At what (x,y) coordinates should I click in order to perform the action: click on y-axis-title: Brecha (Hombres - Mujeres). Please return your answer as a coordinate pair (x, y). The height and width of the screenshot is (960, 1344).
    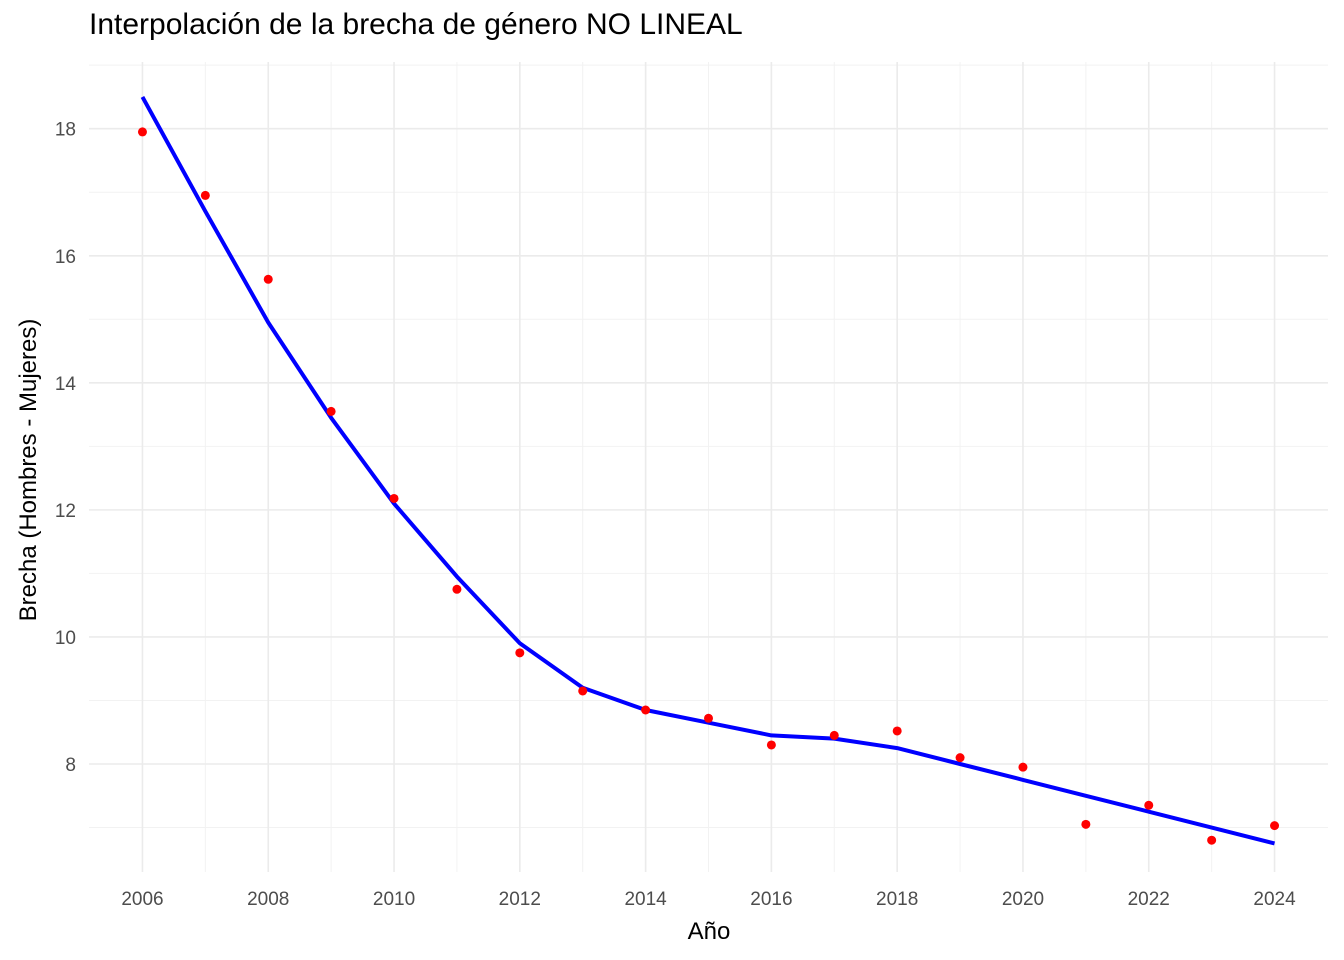
    Looking at the image, I should click on (28, 470).